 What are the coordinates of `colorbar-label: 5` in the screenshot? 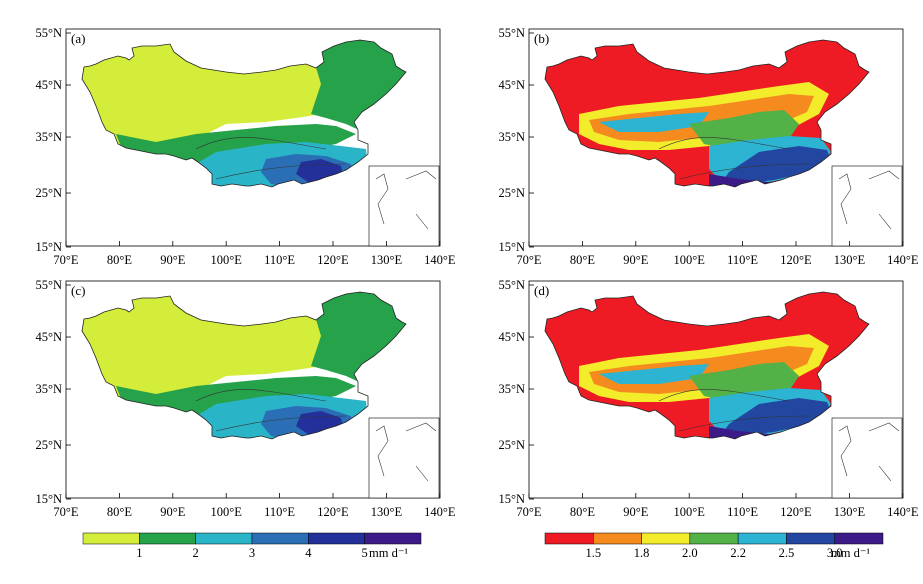 It's located at (365, 553).